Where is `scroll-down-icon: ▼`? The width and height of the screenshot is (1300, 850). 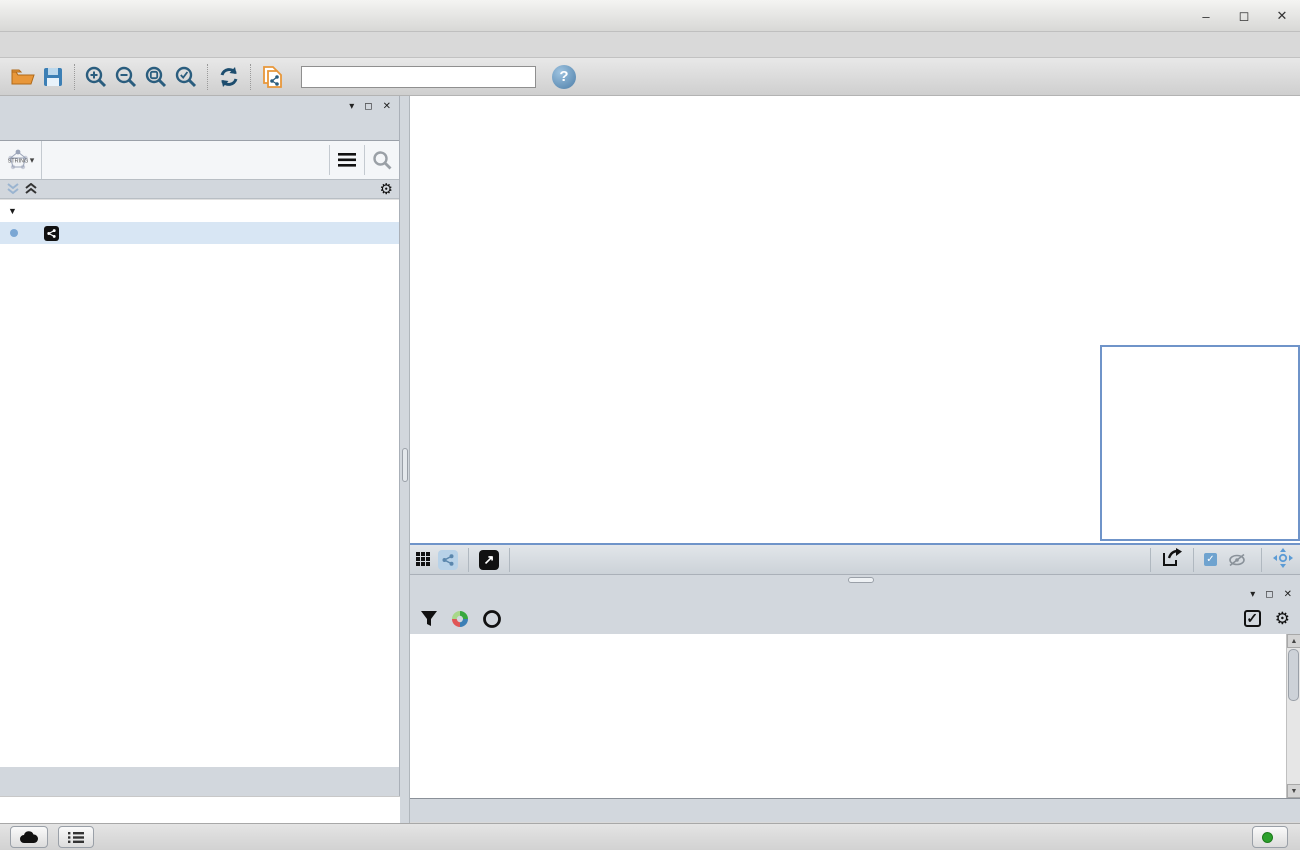
scroll-down-icon: ▼ is located at coordinates (1293, 791).